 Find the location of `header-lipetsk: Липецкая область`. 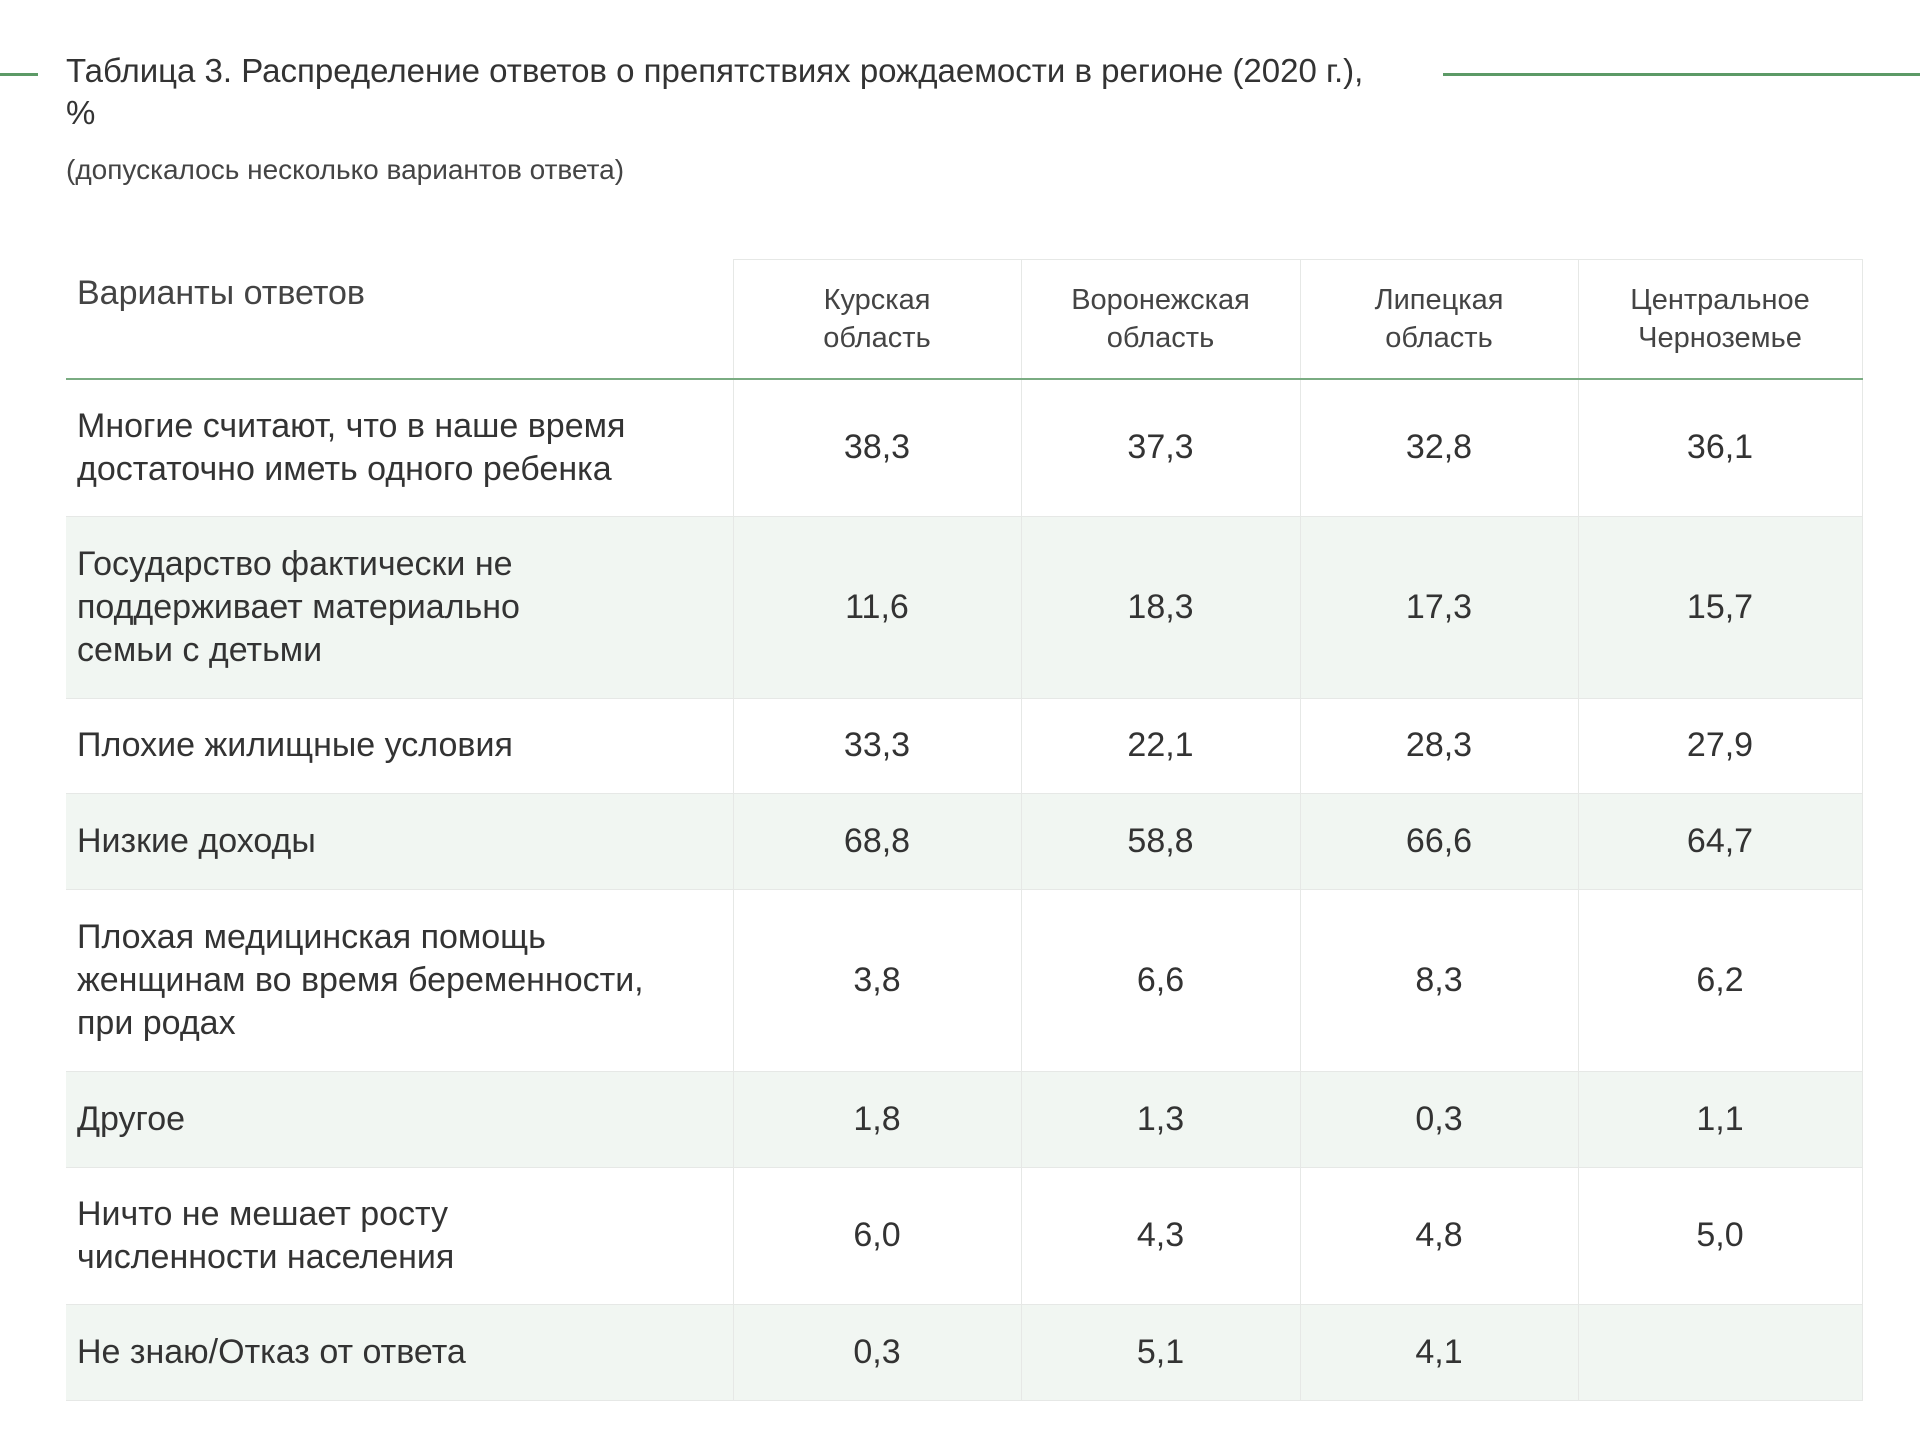

header-lipetsk: Липецкая область is located at coordinates (1439, 319).